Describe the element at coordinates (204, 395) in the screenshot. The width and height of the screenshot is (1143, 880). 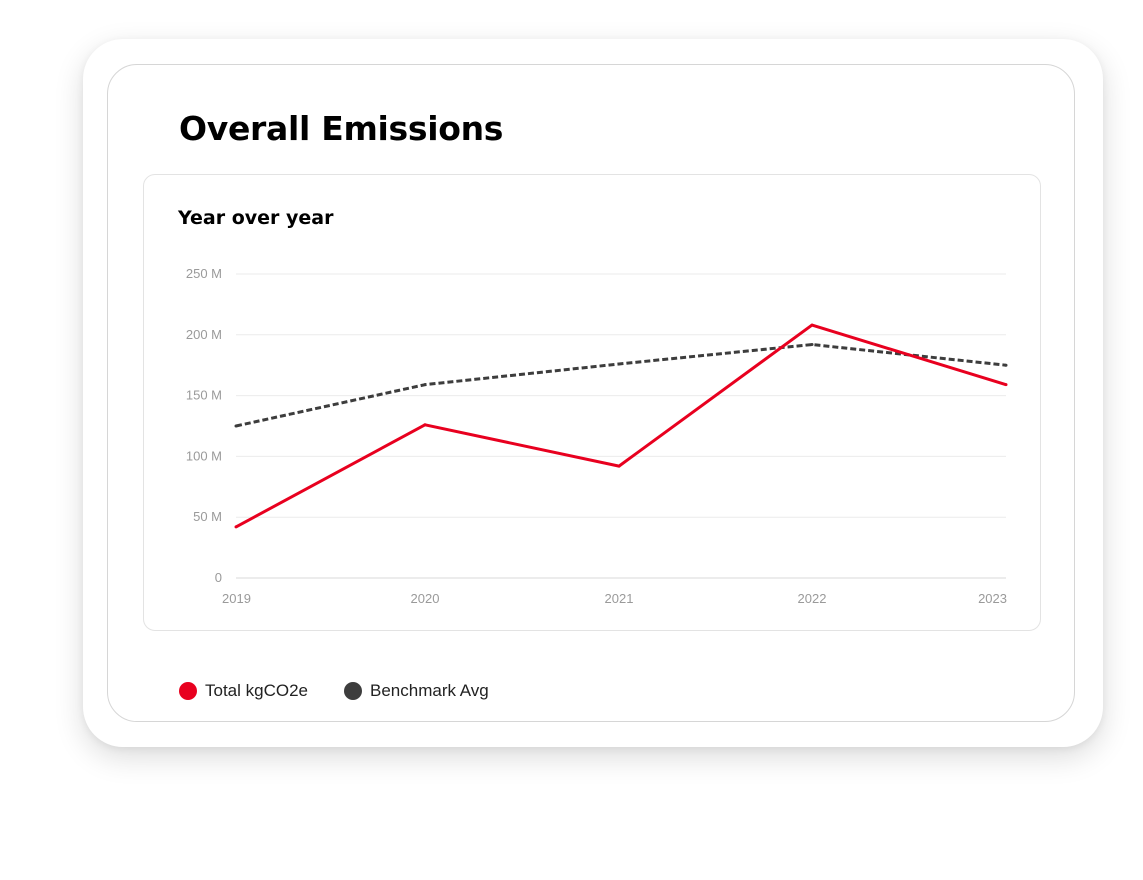
I see `y-tick-label: 150 M` at that location.